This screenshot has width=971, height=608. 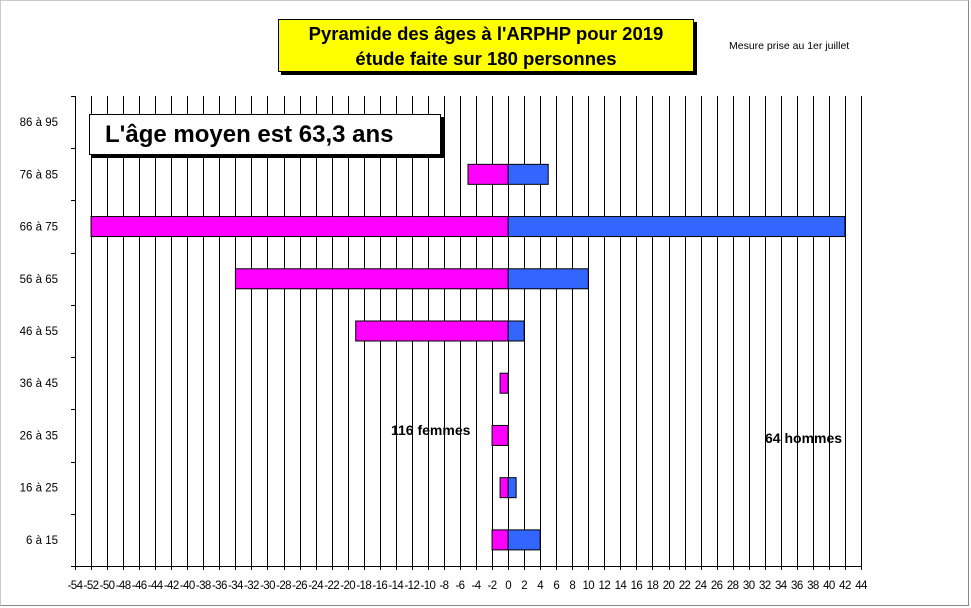 I want to click on y-tick-label: 56 à 65, so click(x=39, y=280).